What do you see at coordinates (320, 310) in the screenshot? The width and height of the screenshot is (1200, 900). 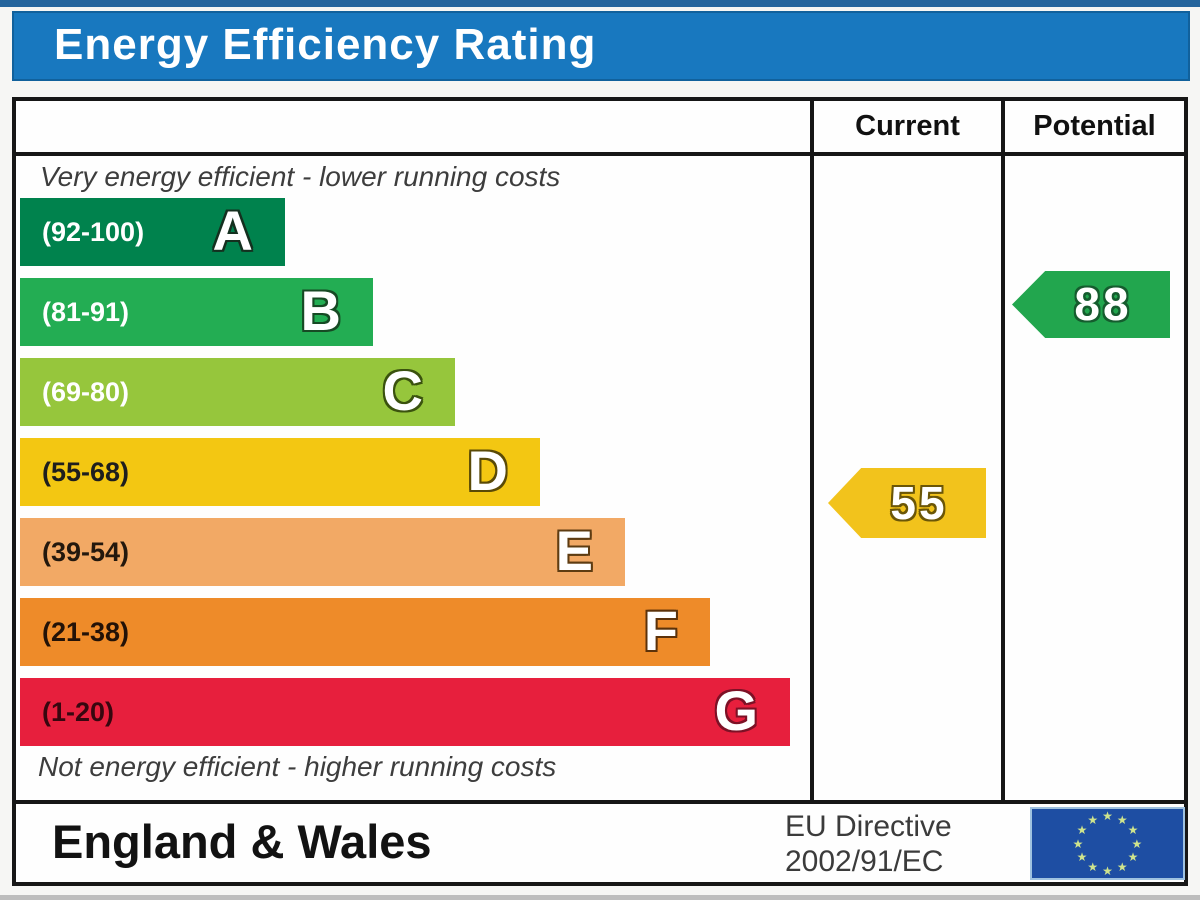 I see `band-letter-b: B` at bounding box center [320, 310].